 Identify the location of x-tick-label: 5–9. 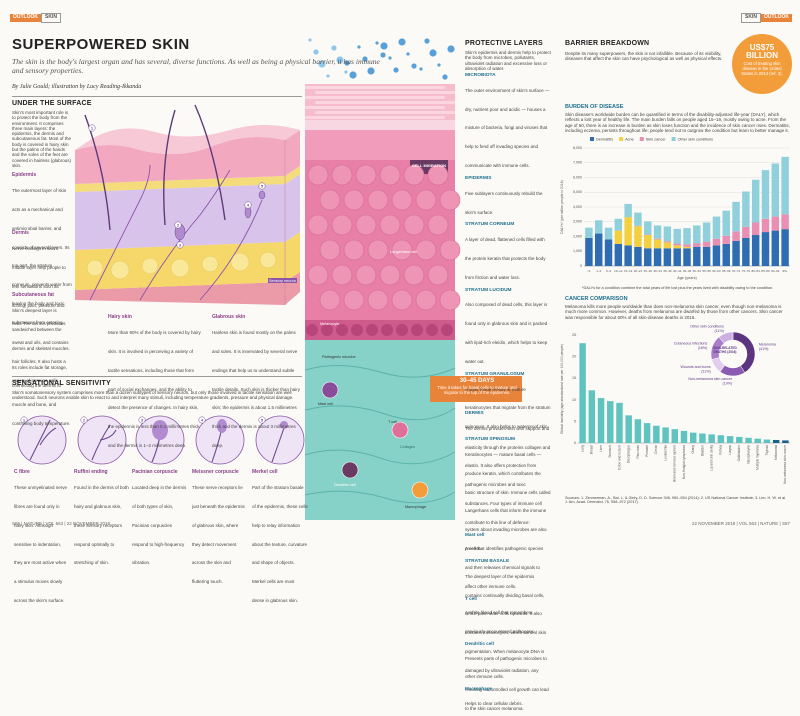
(608, 271).